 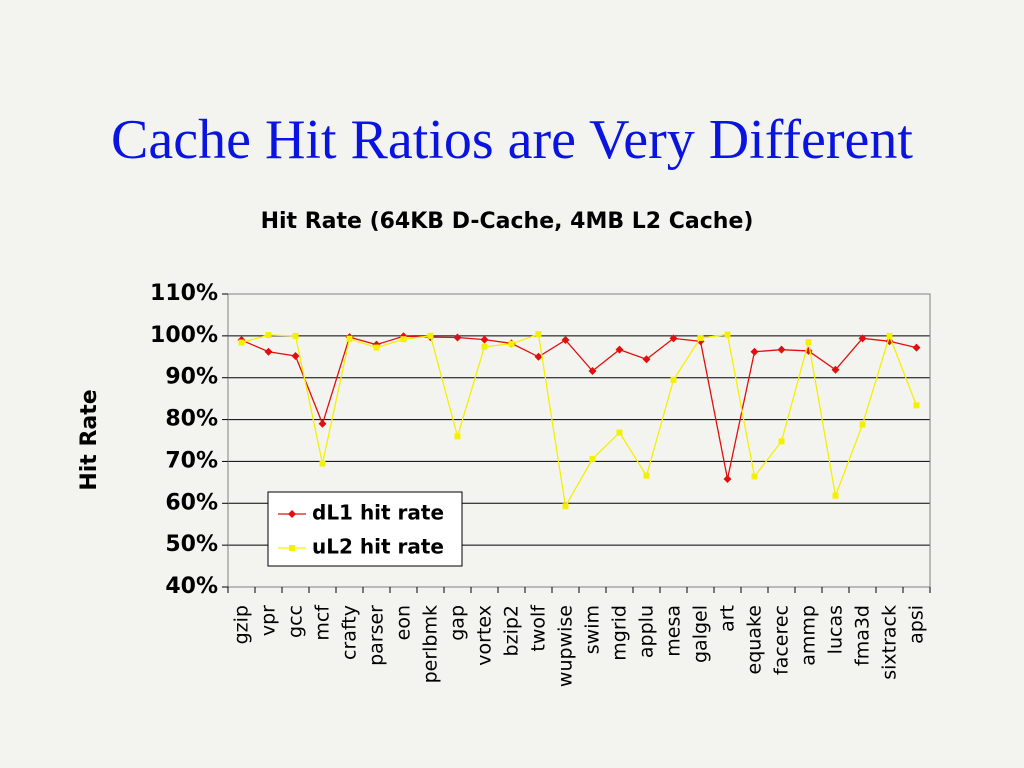 I want to click on y-tick-label: 100%, so click(x=184, y=335).